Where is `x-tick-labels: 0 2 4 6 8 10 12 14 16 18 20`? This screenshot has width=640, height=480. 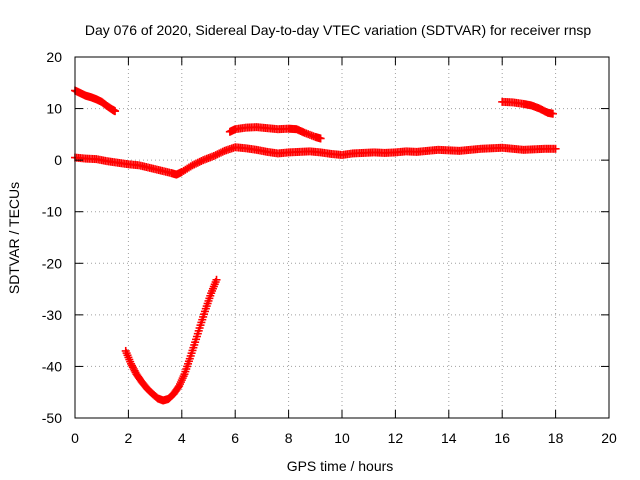
x-tick-labels: 0 2 4 6 8 10 12 14 16 18 20 is located at coordinates (344, 438).